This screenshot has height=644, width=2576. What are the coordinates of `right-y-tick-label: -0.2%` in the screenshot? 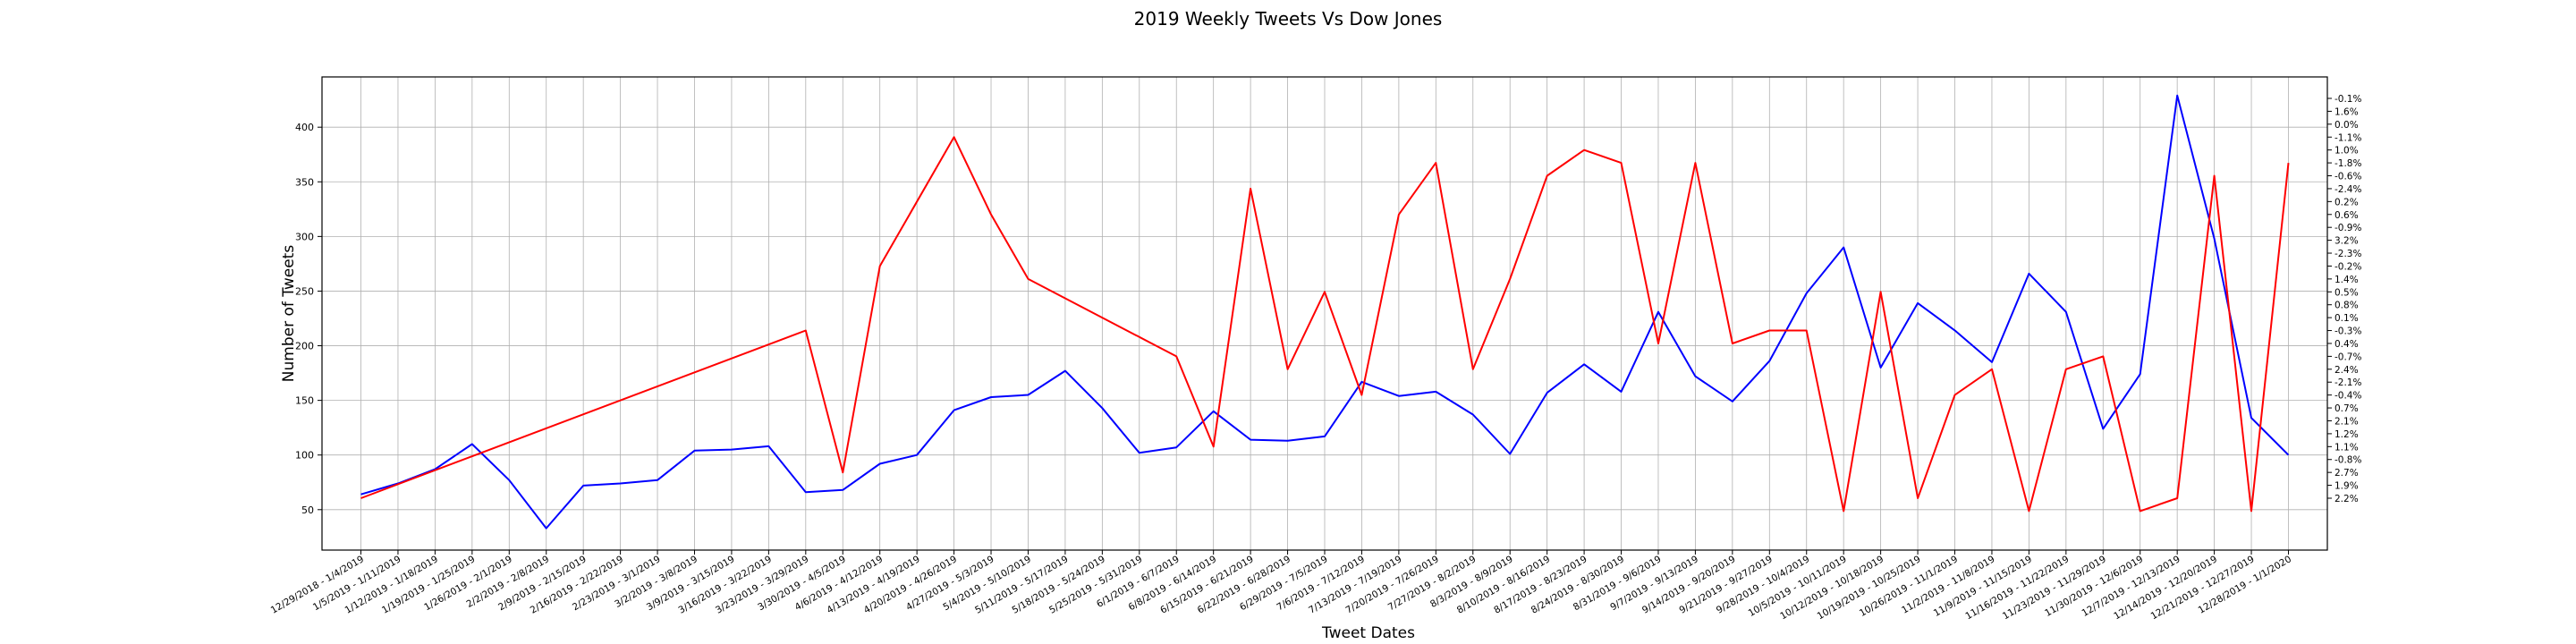 It's located at (2347, 266).